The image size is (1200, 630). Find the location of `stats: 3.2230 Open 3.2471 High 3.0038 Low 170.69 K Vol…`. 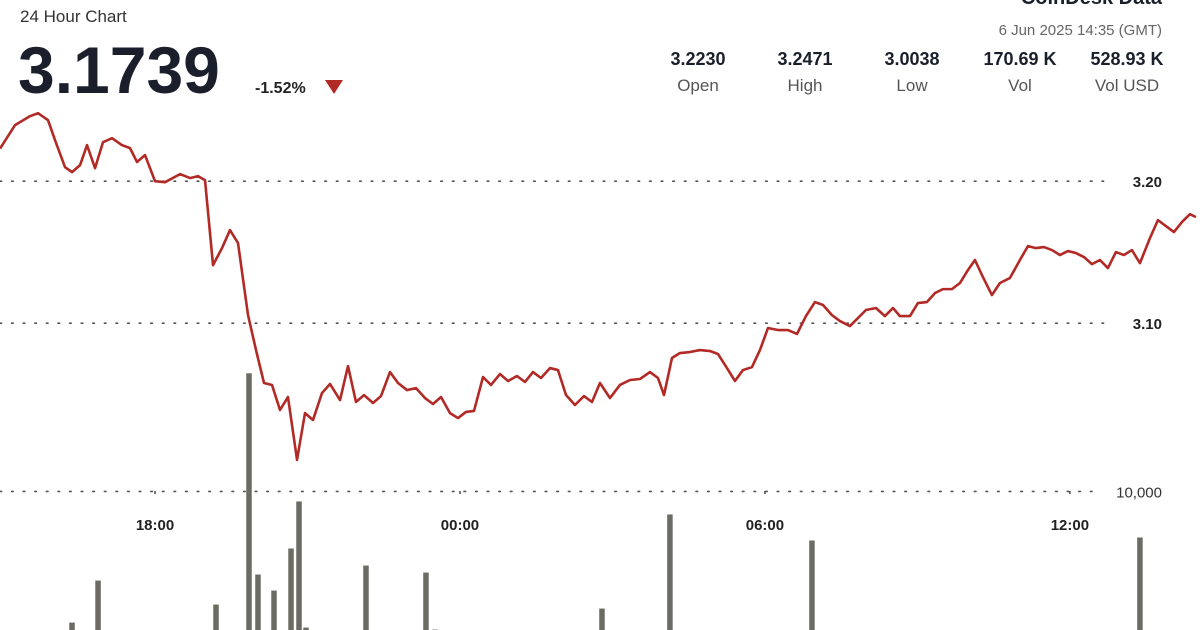

stats: 3.2230 Open 3.2471 High 3.0038 Low 170.69 K Vol… is located at coordinates (916, 72).